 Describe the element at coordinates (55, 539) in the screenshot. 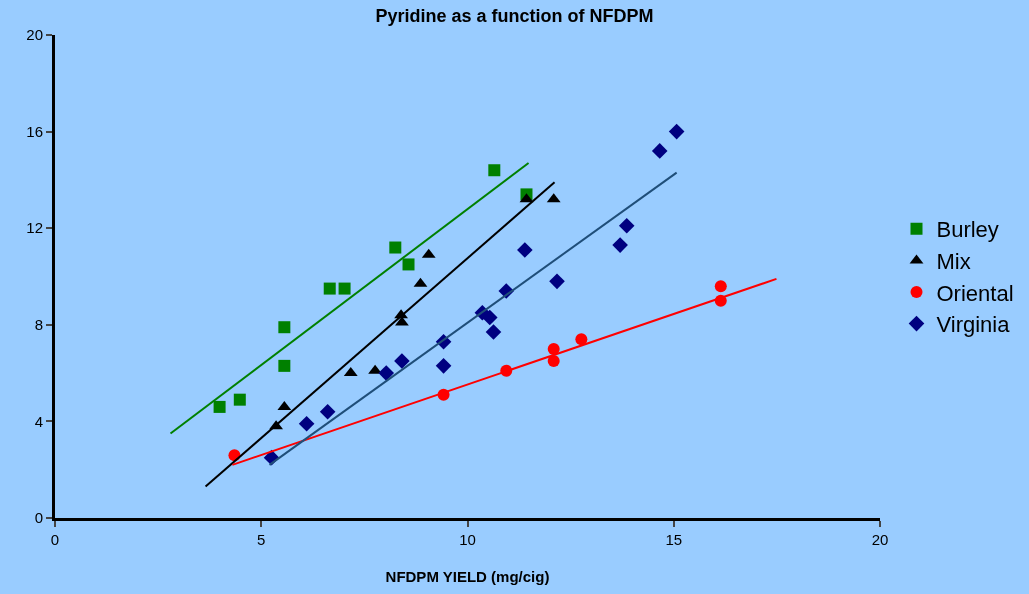

I see `x-tick-label: 0` at that location.